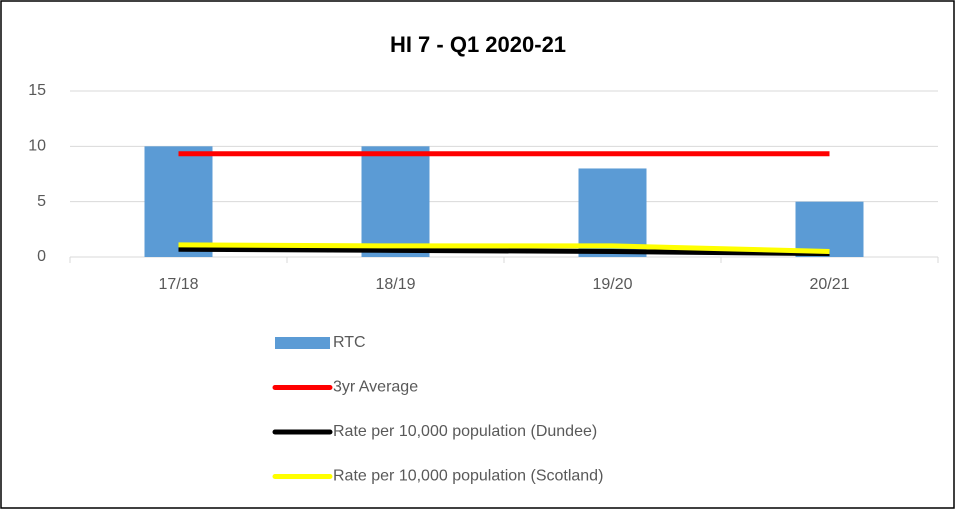 The image size is (955, 509). What do you see at coordinates (41, 201) in the screenshot?
I see `y-tick-label: 5` at bounding box center [41, 201].